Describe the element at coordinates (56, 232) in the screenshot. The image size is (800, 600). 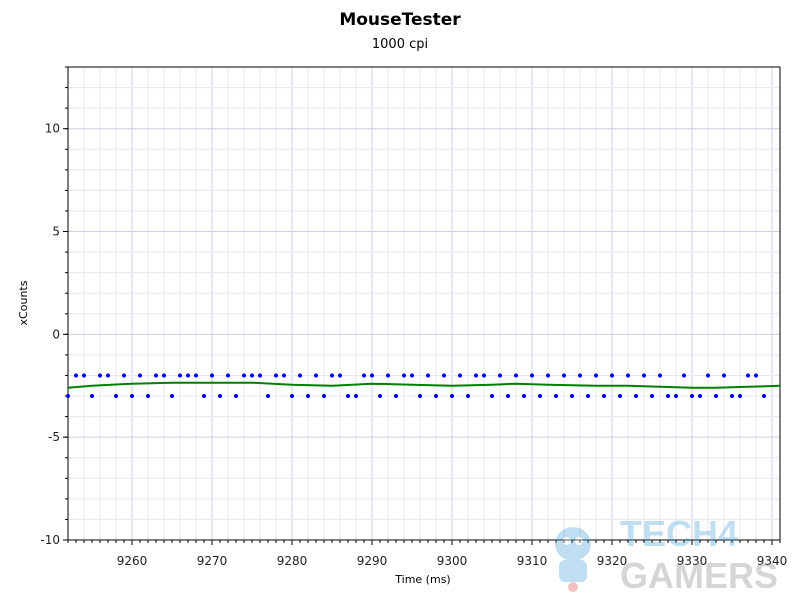
I see `y-tick-label: 5` at that location.